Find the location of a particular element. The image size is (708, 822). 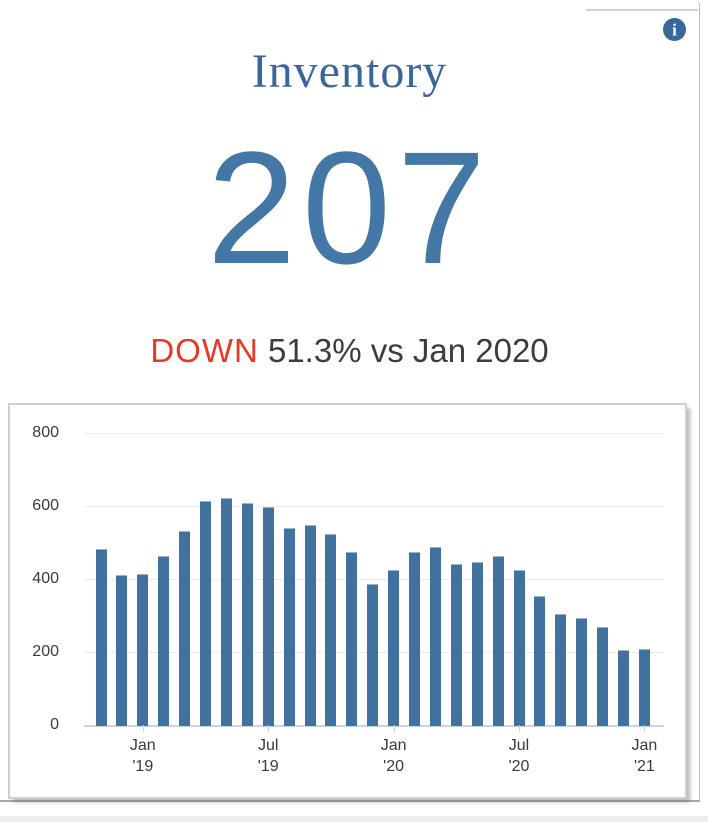

x-axis-label: Jan '21 is located at coordinates (644, 756).